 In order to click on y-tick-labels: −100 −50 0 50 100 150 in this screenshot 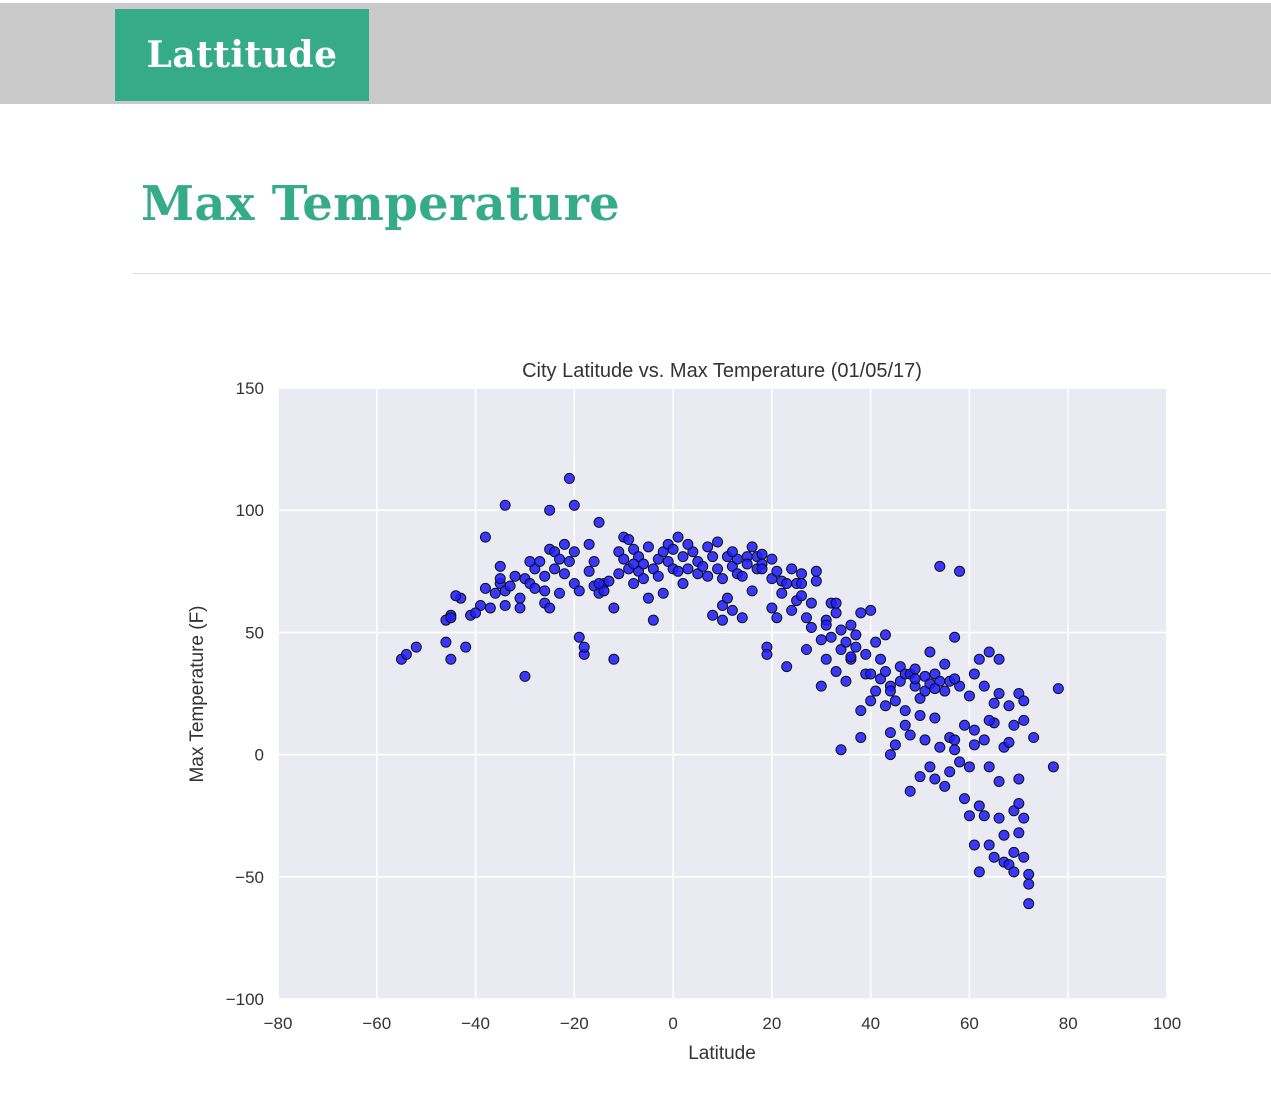, I will do `click(245, 694)`.